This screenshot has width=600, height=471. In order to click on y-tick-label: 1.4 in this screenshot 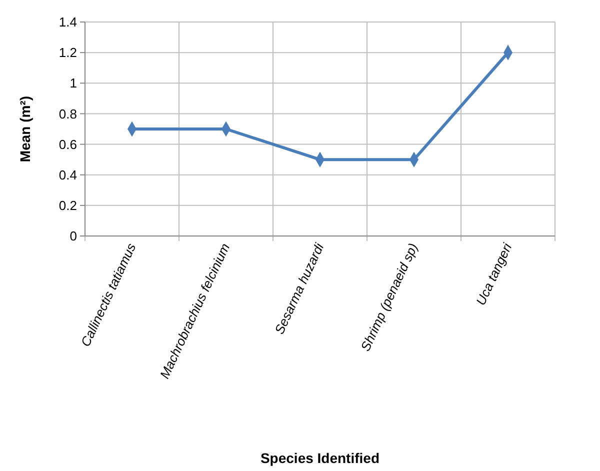, I will do `click(67, 22)`.